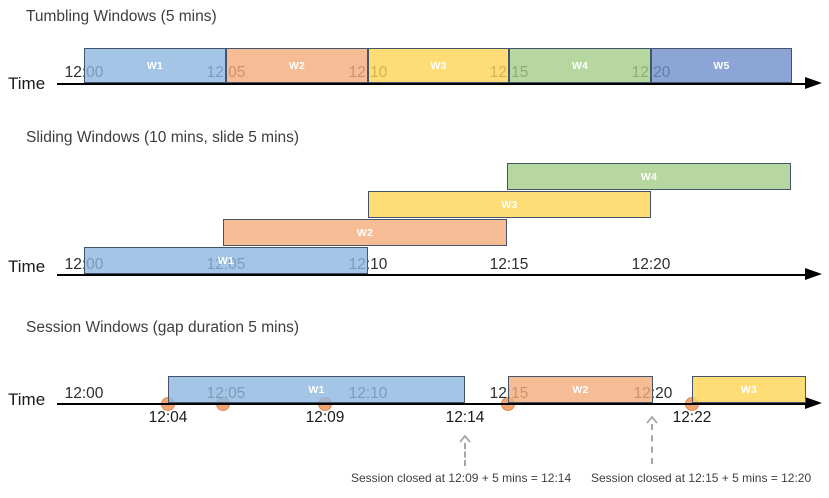 The width and height of the screenshot is (829, 498). What do you see at coordinates (27, 266) in the screenshot?
I see `sliding-time-axis-label: Time` at bounding box center [27, 266].